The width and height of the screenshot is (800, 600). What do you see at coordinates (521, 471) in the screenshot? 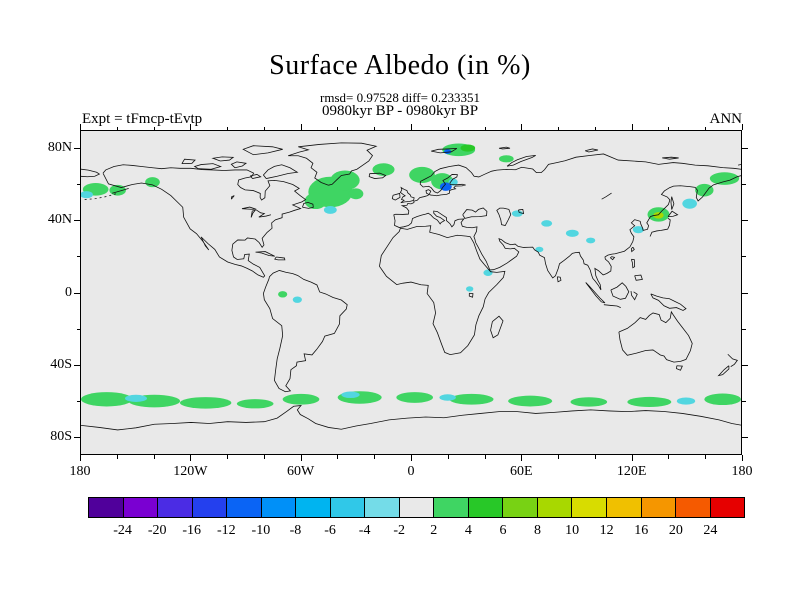
I see `lon-tick-label: 60E` at bounding box center [521, 471].